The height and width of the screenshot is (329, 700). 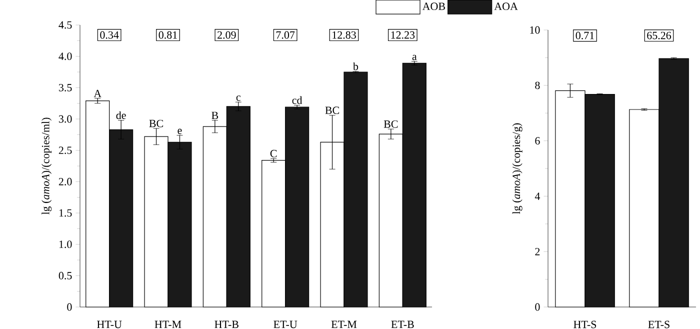 I want to click on y-tick-label: 1.5, so click(x=65, y=213).